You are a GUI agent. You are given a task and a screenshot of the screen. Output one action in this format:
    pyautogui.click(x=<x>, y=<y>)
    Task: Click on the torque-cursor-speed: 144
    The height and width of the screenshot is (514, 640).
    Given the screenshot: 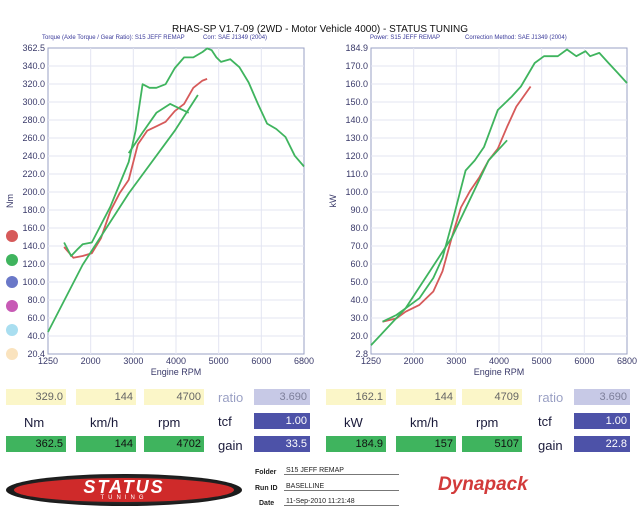 What is the action you would take?
    pyautogui.click(x=106, y=397)
    